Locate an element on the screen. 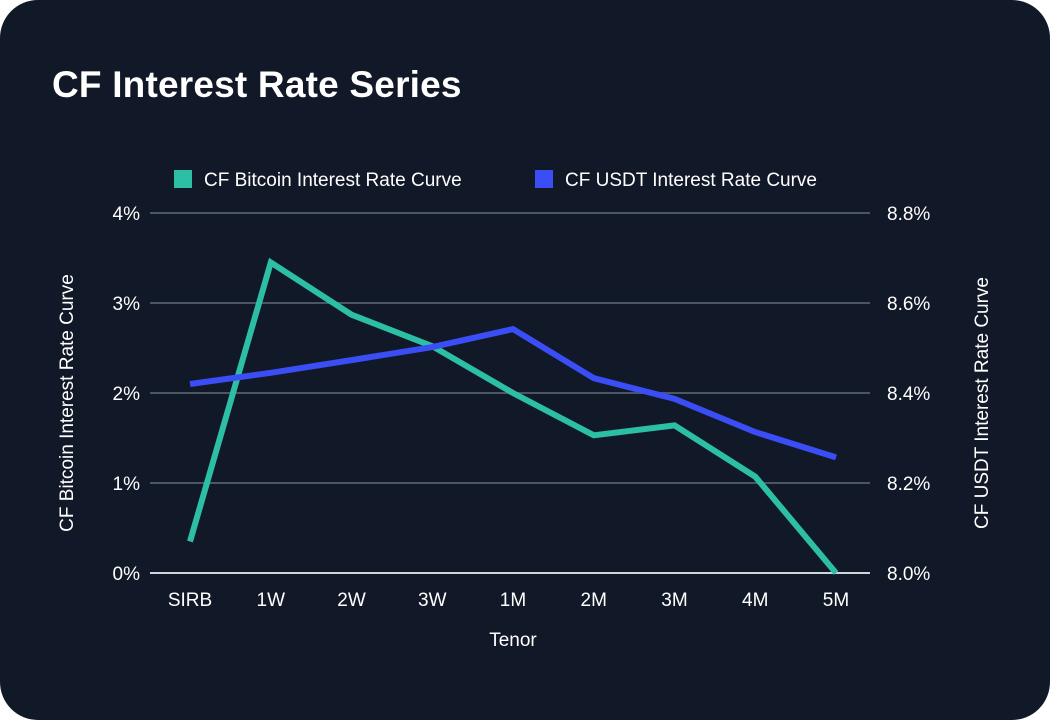  right-axis-ticks: 8.0% 8.2% 8.4% 8.6% 8.8% is located at coordinates (908, 394).